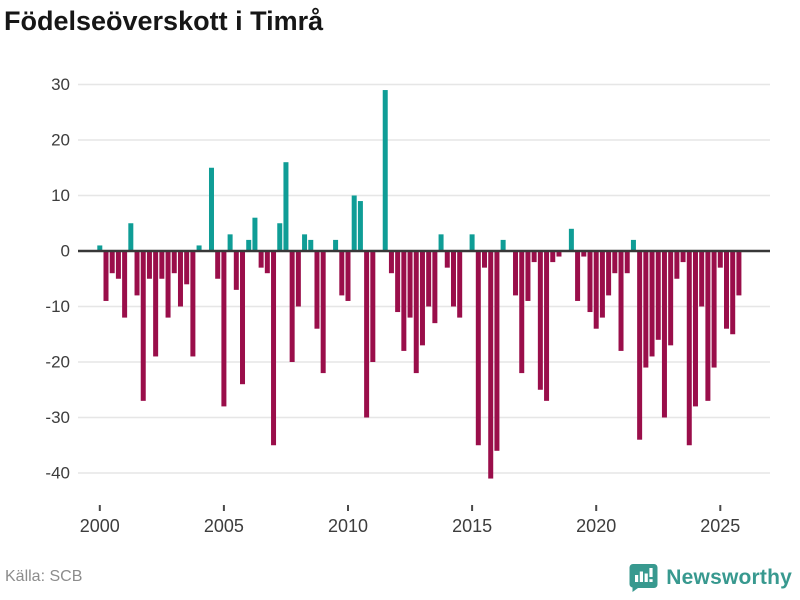  What do you see at coordinates (156, 304) in the screenshot?
I see `bar-2002Q2` at bounding box center [156, 304].